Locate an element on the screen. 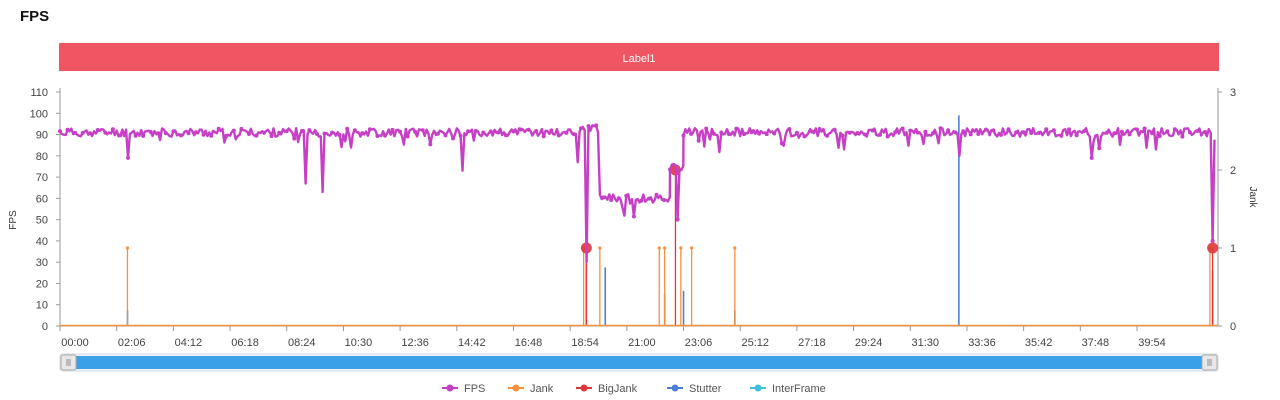 The height and width of the screenshot is (400, 1280). zoom-slider is located at coordinates (639, 362).